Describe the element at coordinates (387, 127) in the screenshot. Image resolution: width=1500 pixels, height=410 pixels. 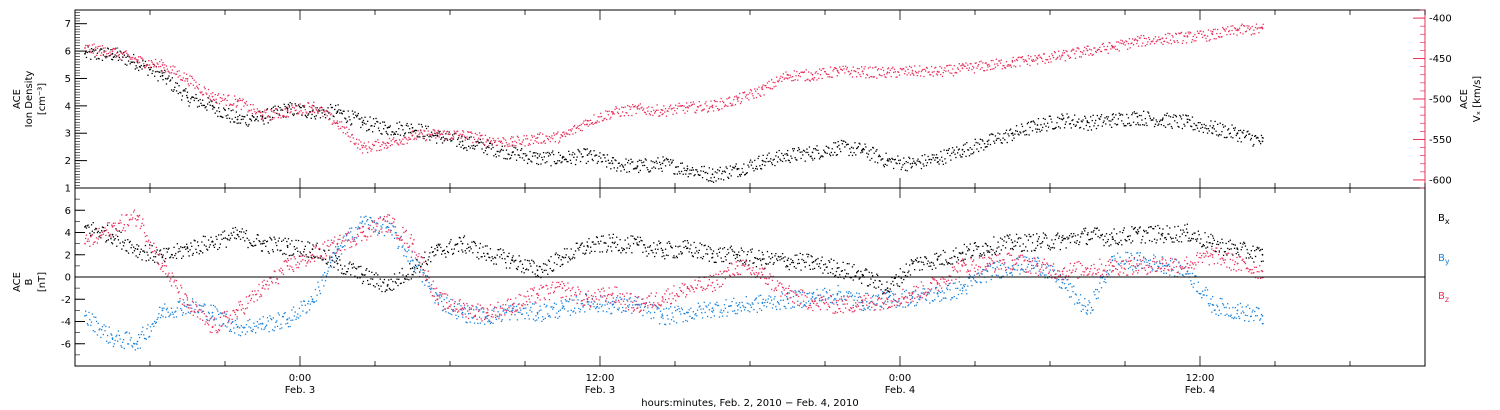
I see `panel1-series-density-datum` at that location.